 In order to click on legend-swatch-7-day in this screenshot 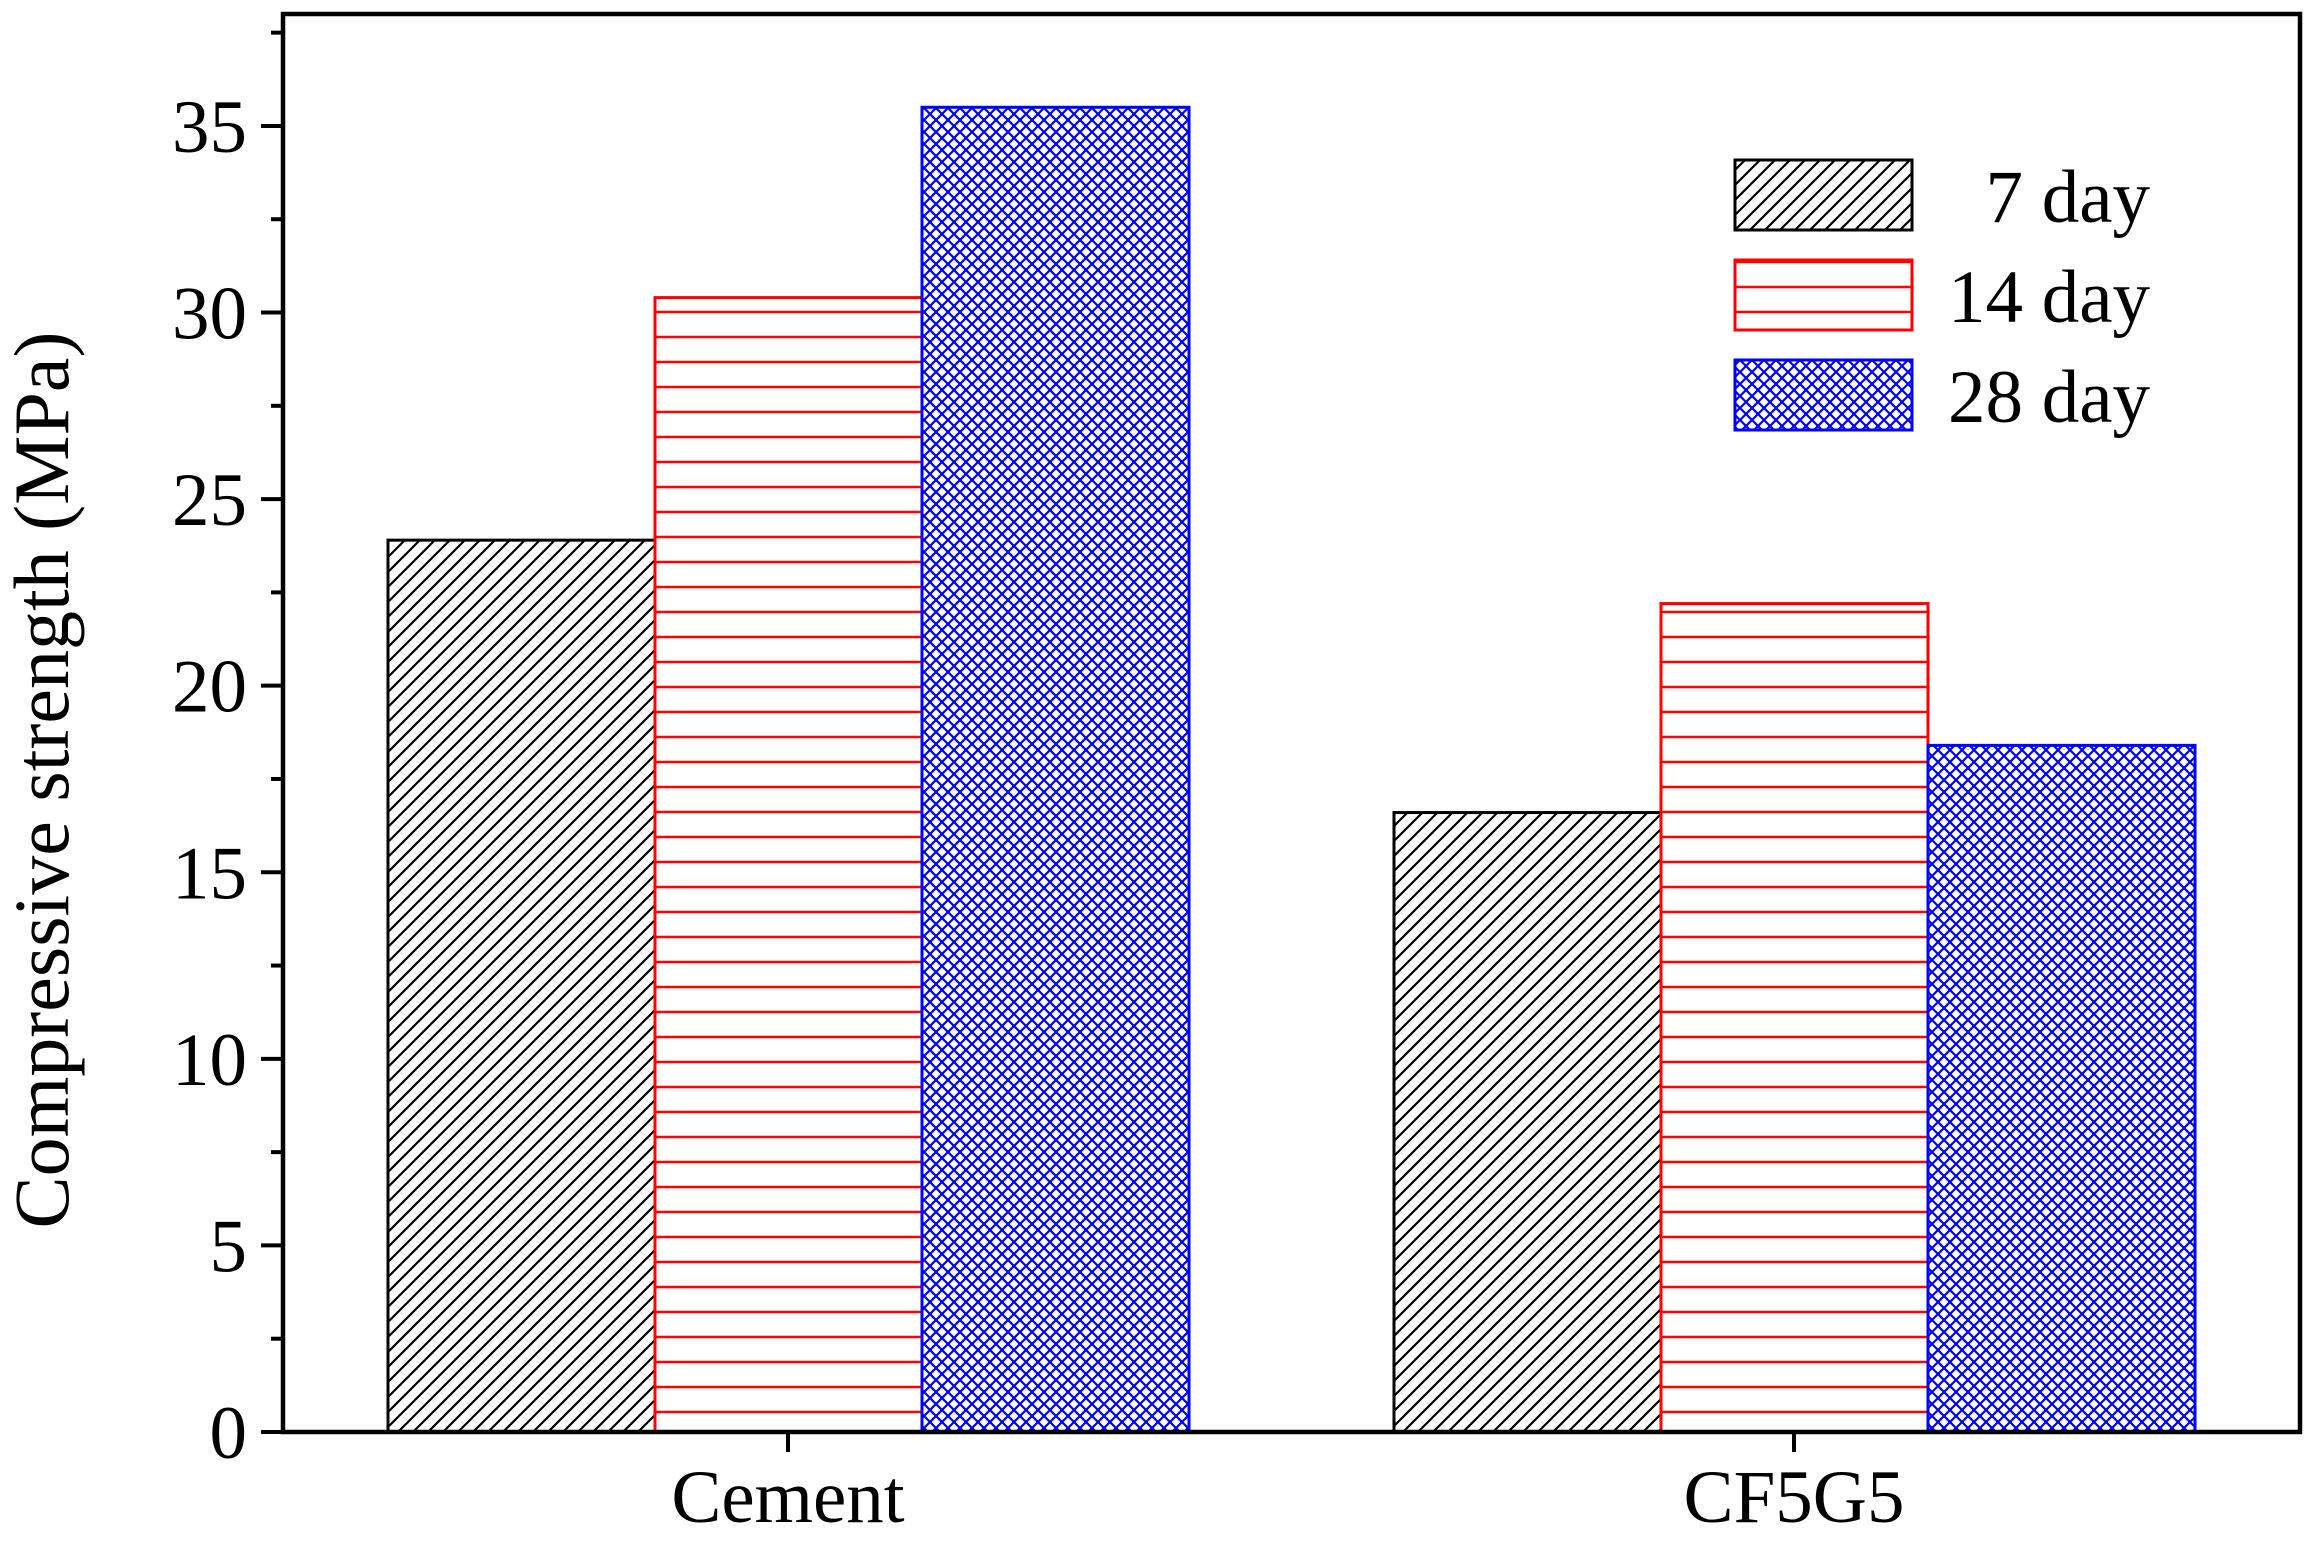, I will do `click(1823, 195)`.